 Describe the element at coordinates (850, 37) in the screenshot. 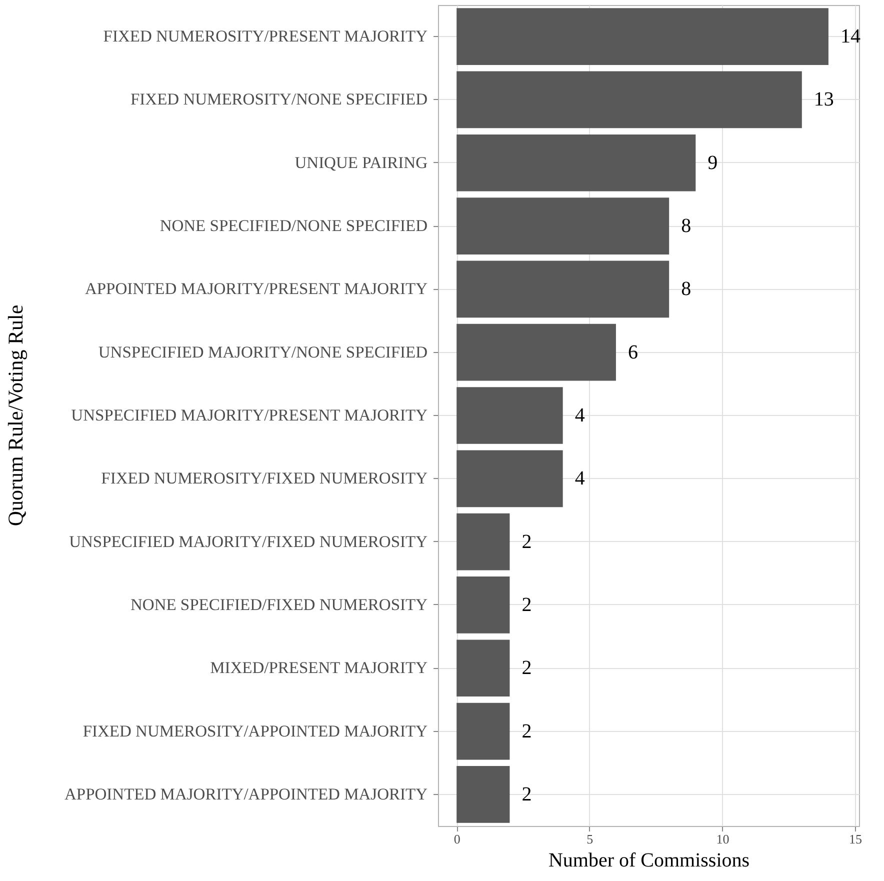

I see `data-label: 14` at that location.